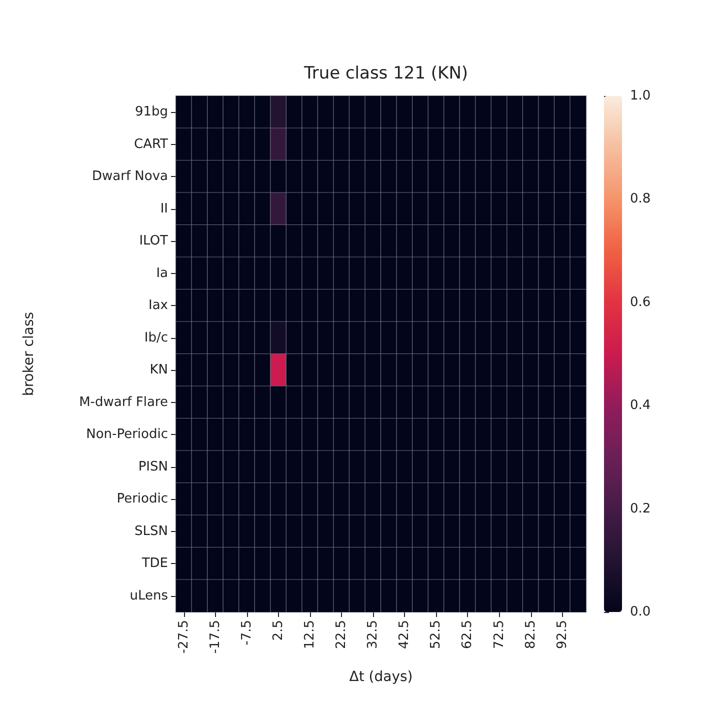 This screenshot has height=710, width=706. What do you see at coordinates (373, 634) in the screenshot?
I see `x-tick-label: 32.5` at bounding box center [373, 634].